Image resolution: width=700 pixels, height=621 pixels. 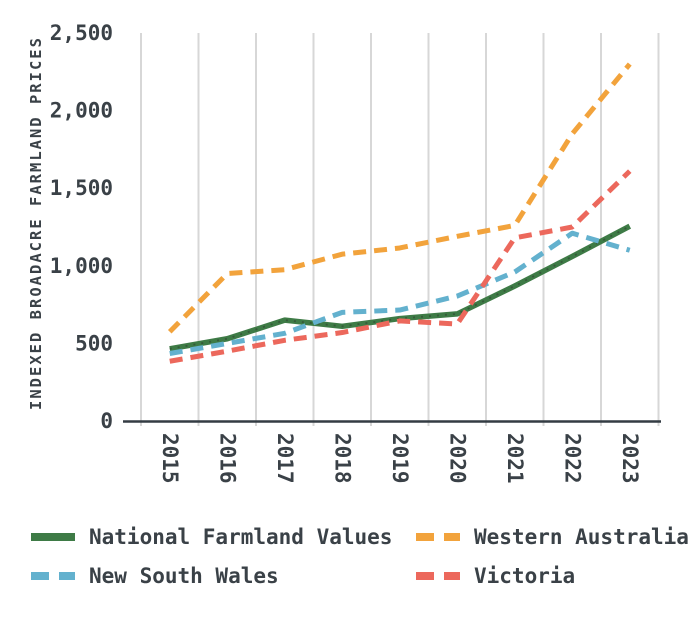 What do you see at coordinates (630, 458) in the screenshot?
I see `svg-text: 2023` at bounding box center [630, 458].